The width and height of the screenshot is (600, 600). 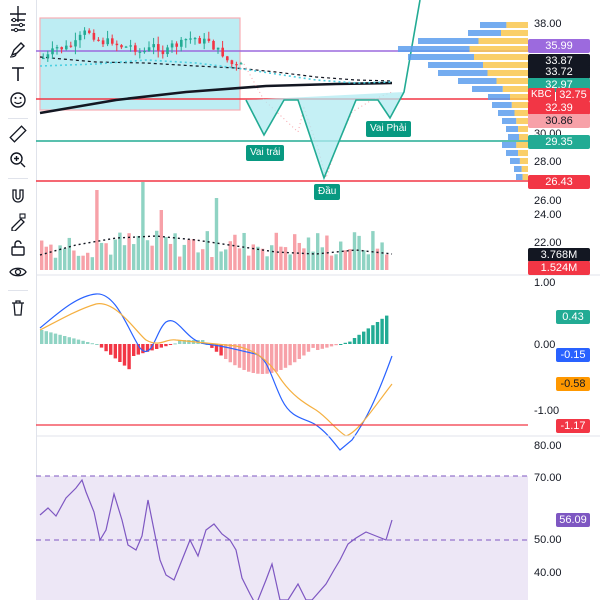 I want to click on macd-tag-line: -0.15, so click(x=573, y=355).